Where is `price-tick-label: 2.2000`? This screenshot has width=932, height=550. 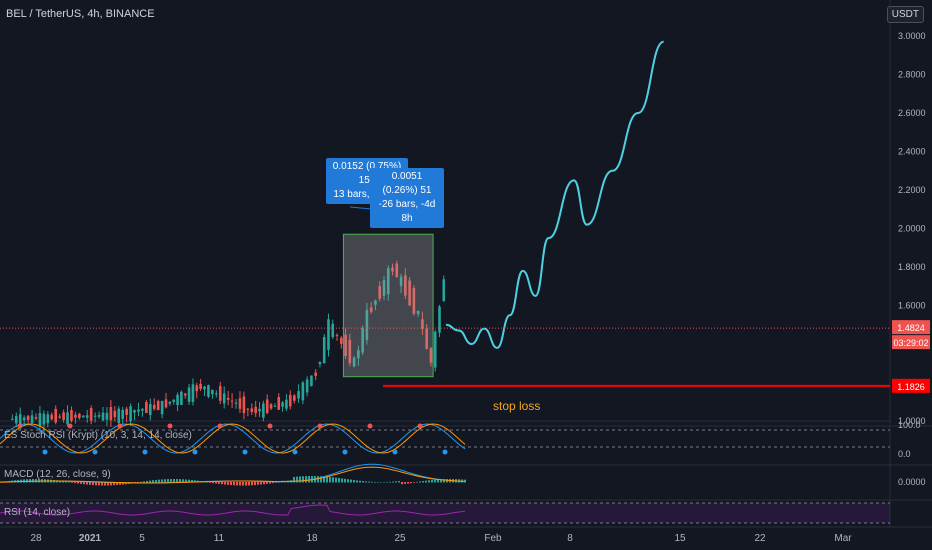 price-tick-label: 2.2000 is located at coordinates (912, 190).